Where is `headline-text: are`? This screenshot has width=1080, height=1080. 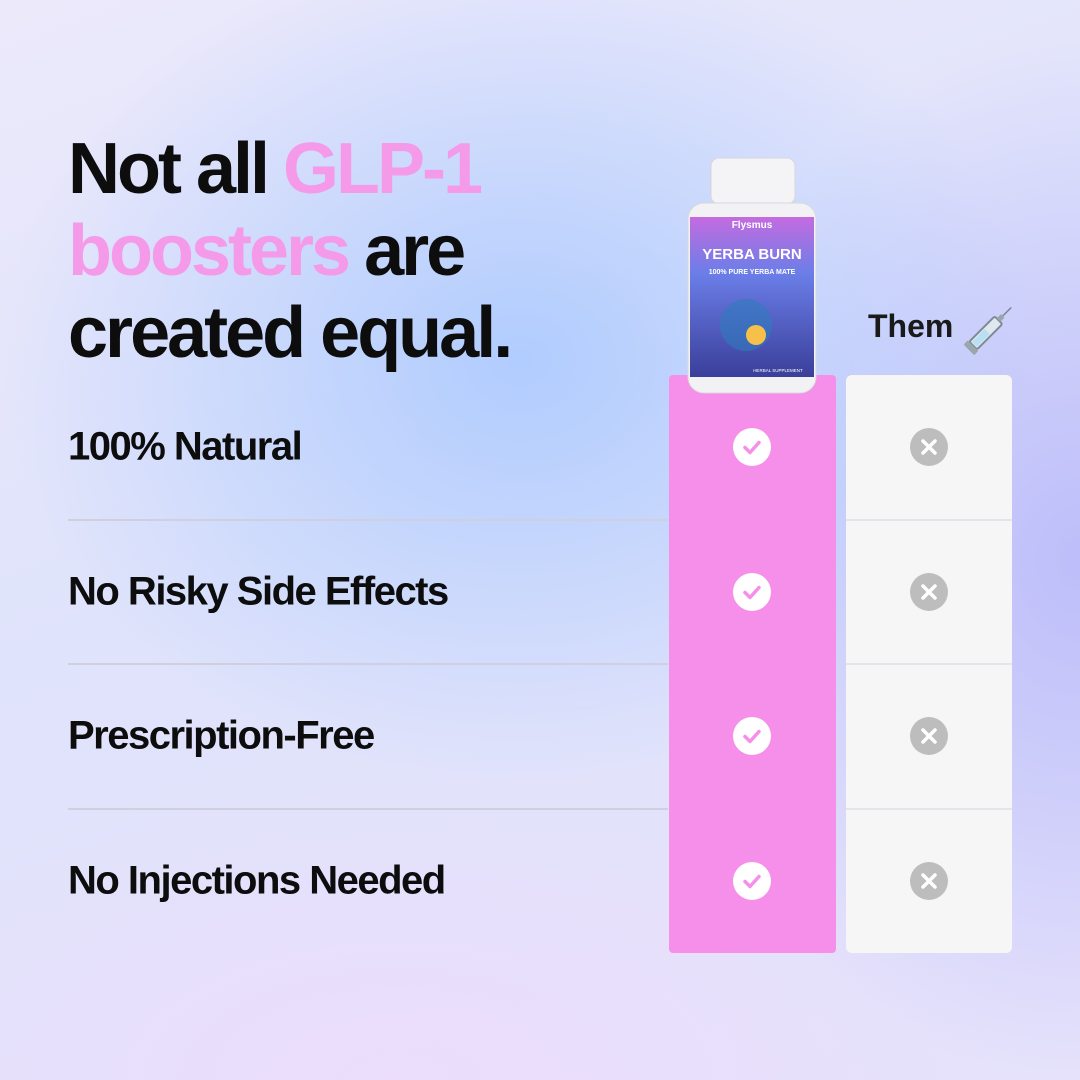 headline-text: are is located at coordinates (415, 251).